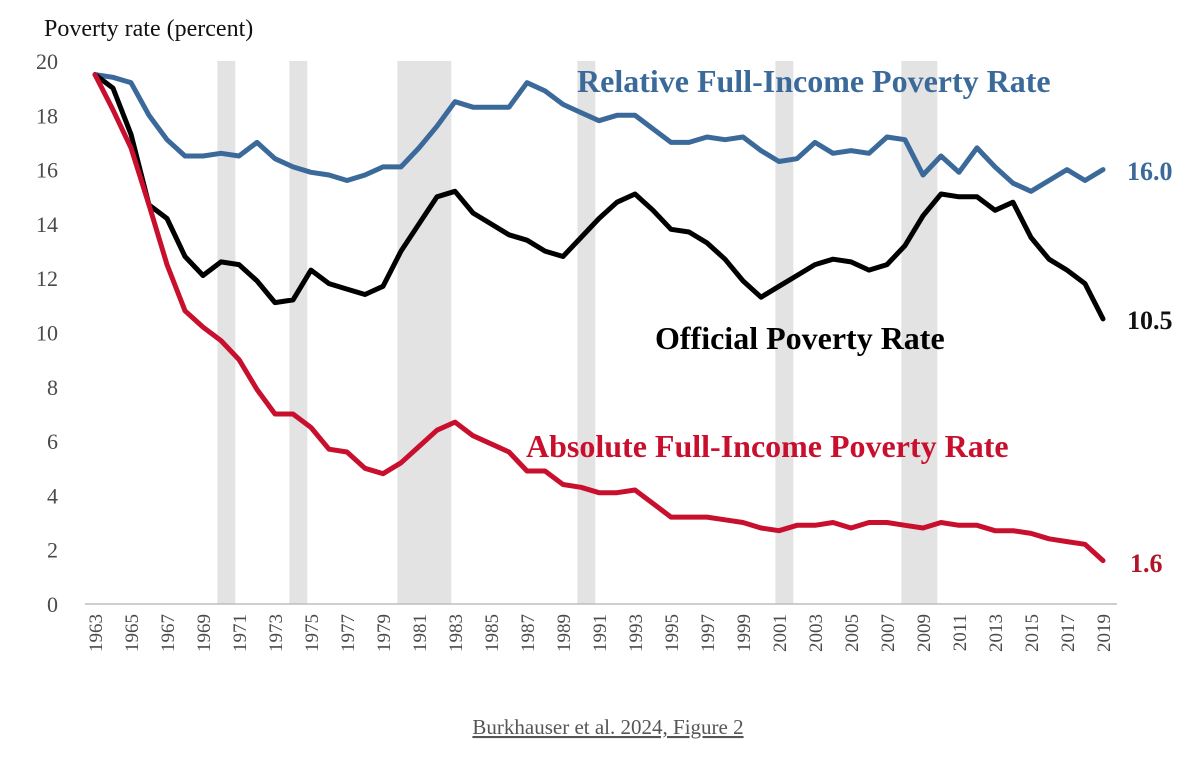 Image resolution: width=1200 pixels, height=769 pixels. Describe the element at coordinates (816, 633) in the screenshot. I see `x-tick-label-2003: 2003` at that location.